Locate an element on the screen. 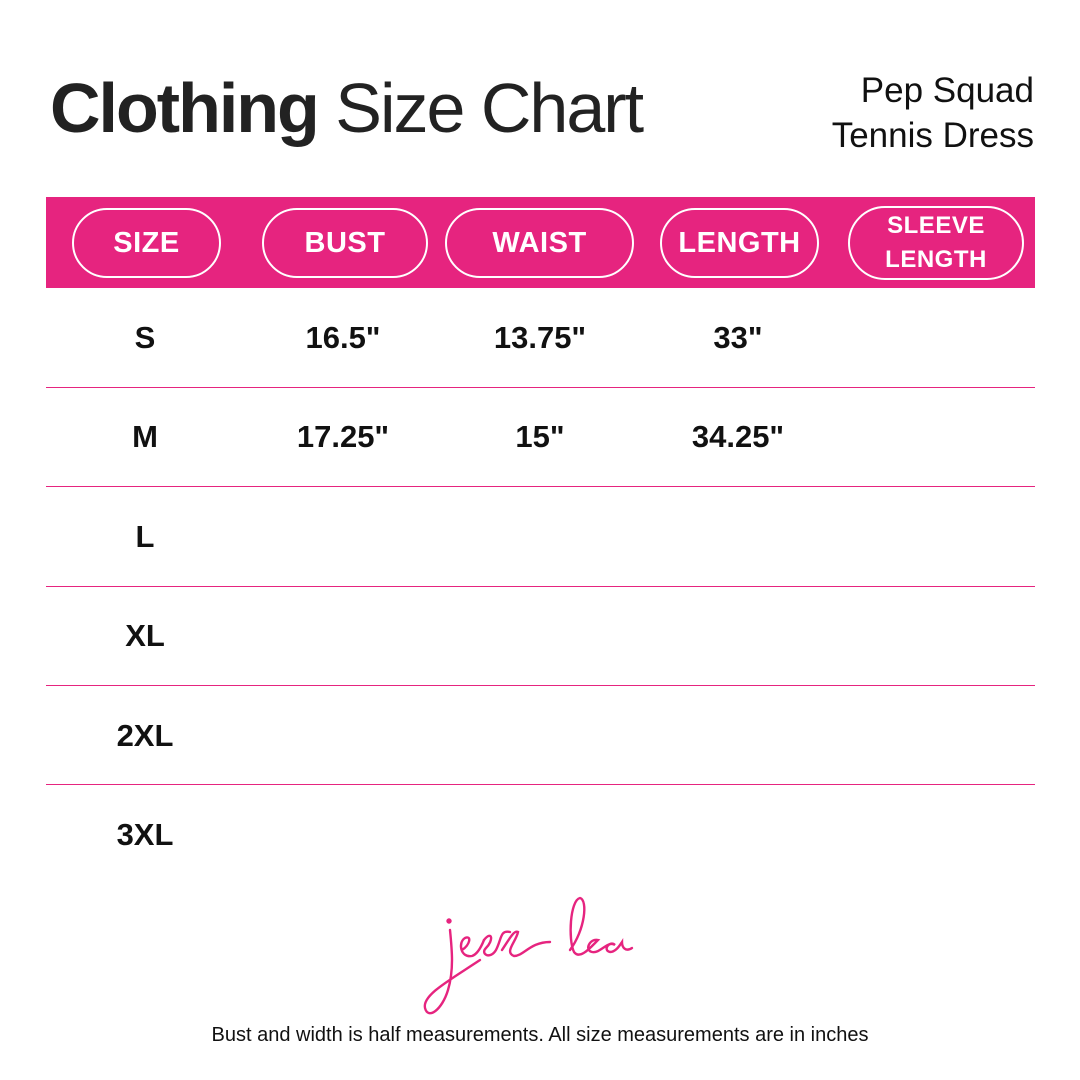  product-name: Pep Squad Tennis Dress is located at coordinates (933, 113).